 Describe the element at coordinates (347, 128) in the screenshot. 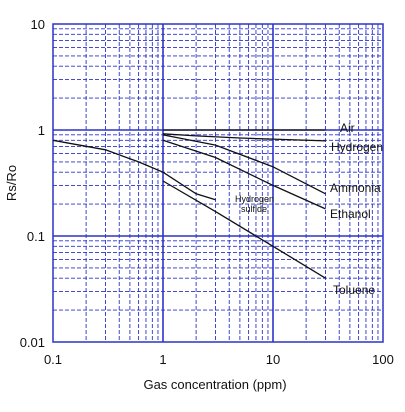

I see `series-label-air: Air` at that location.